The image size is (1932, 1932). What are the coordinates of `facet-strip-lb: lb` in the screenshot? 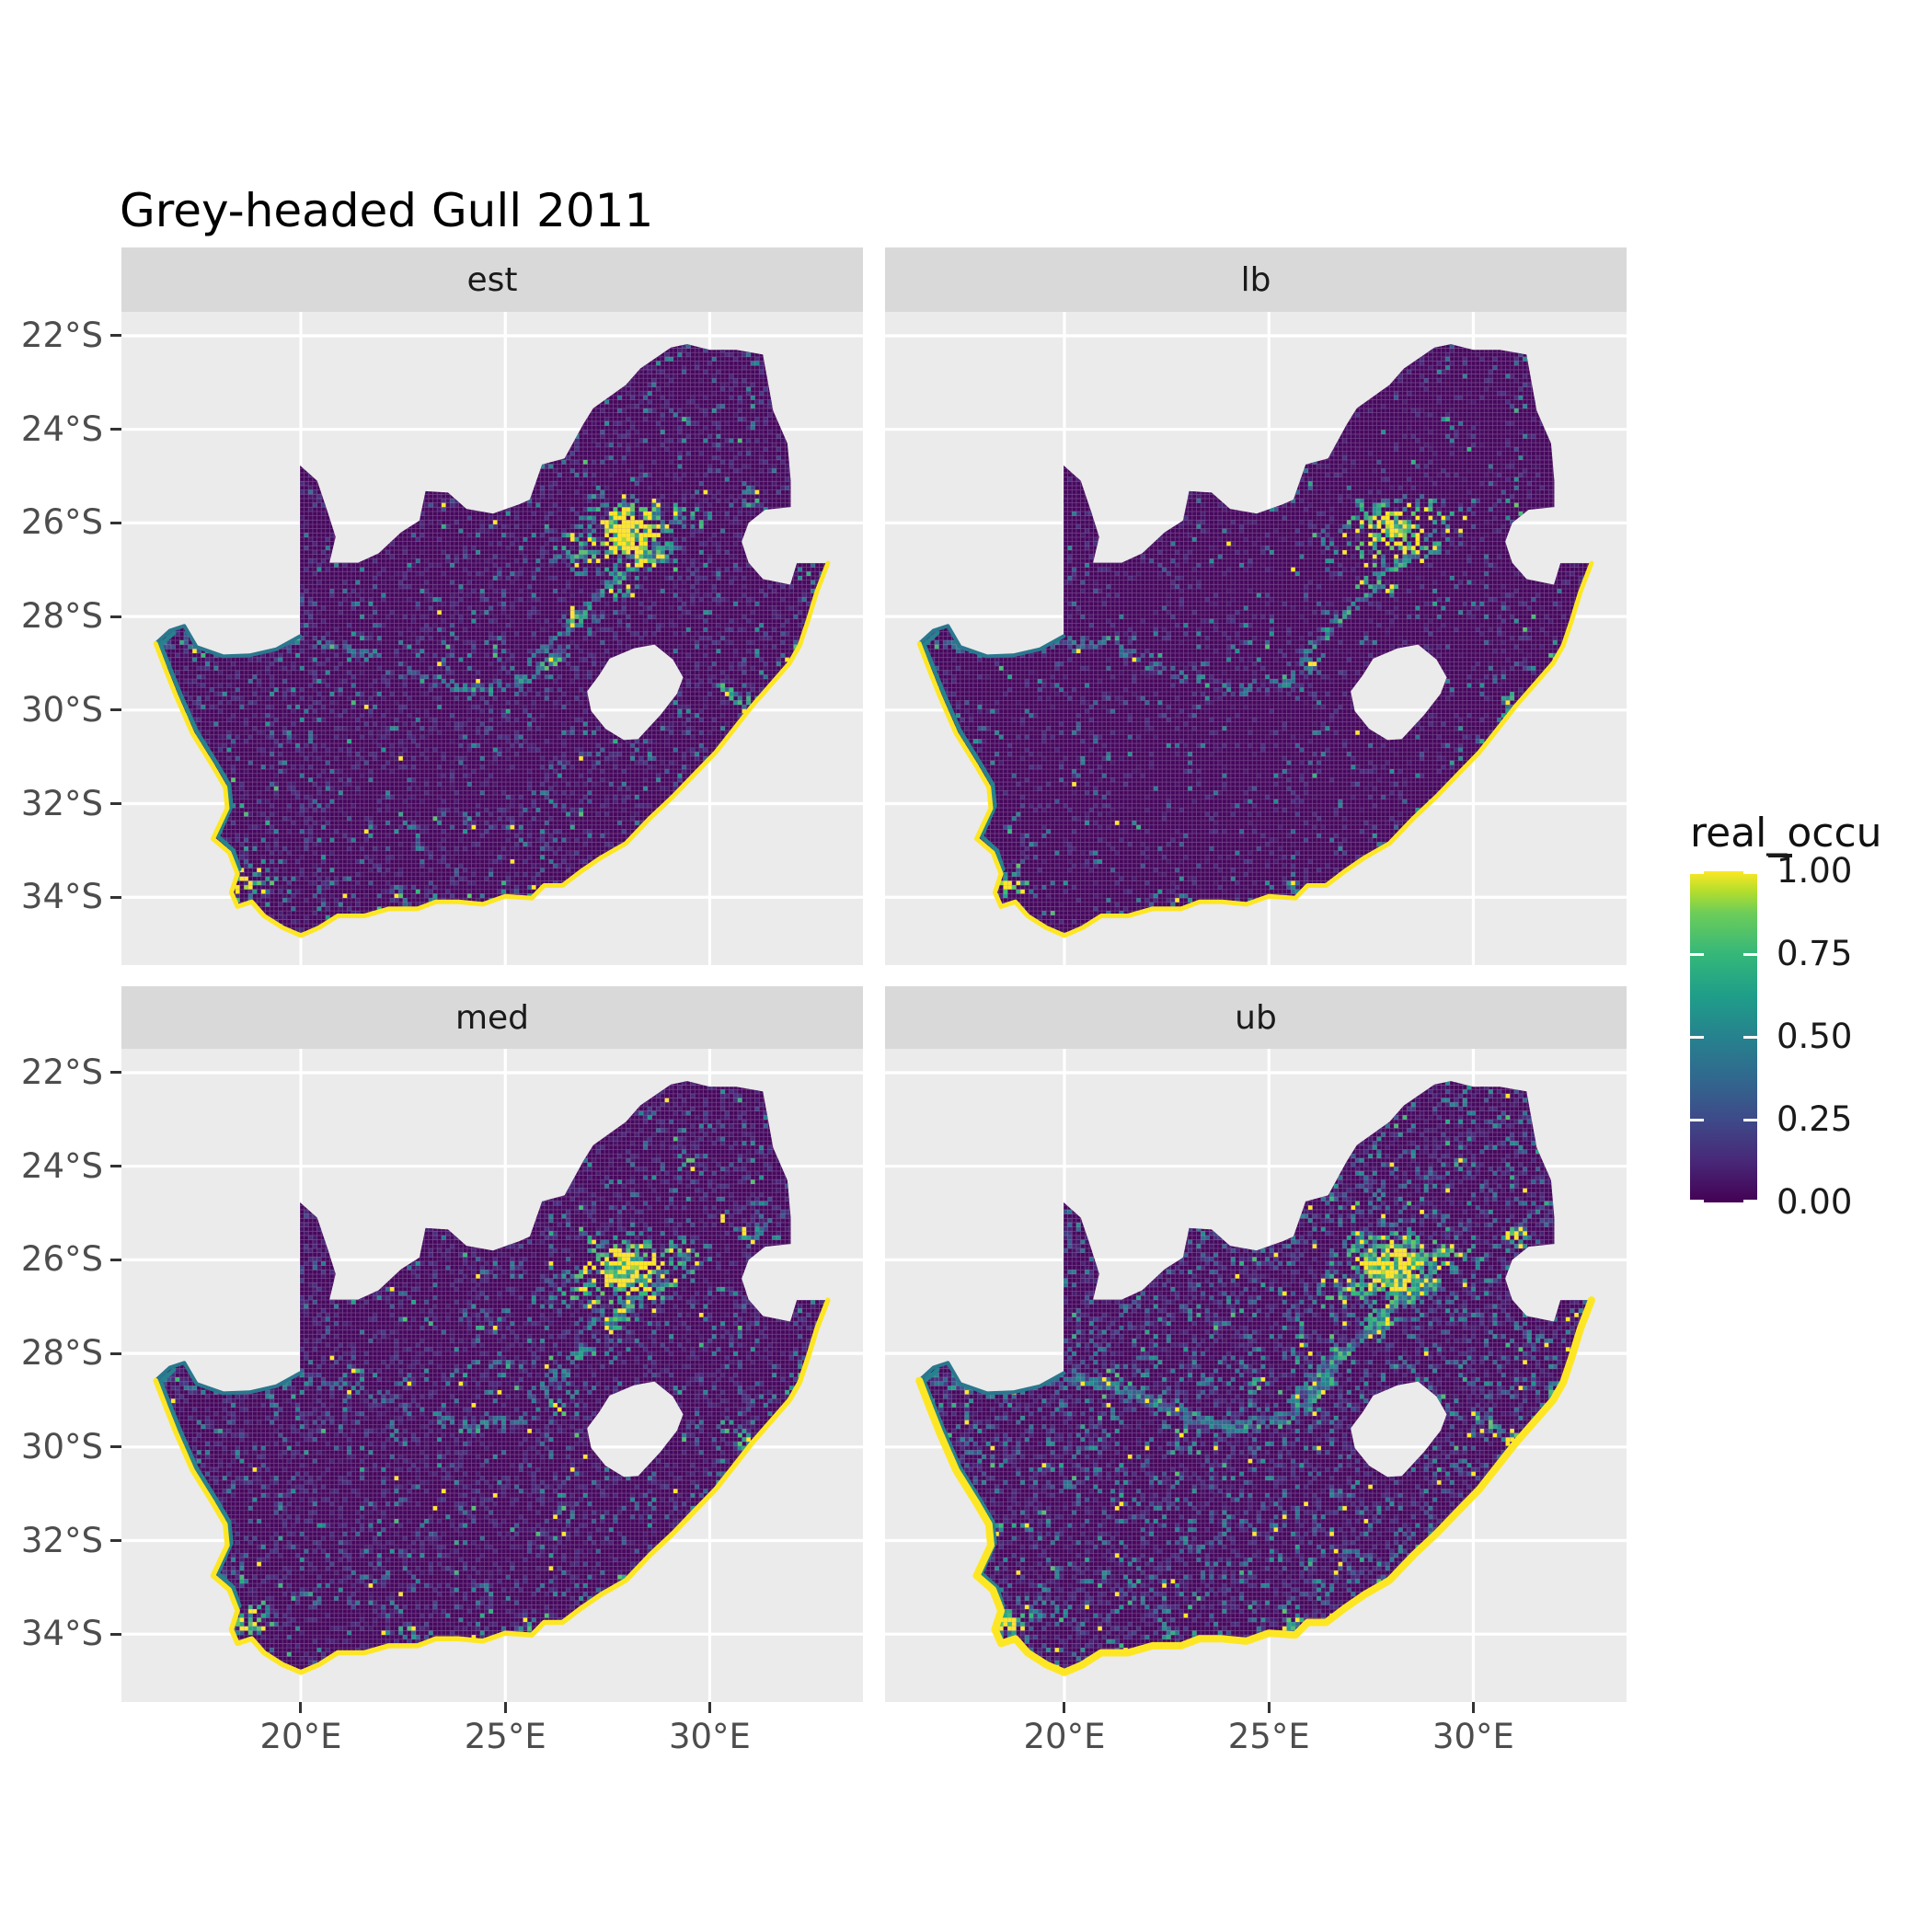 It's located at (1256, 279).